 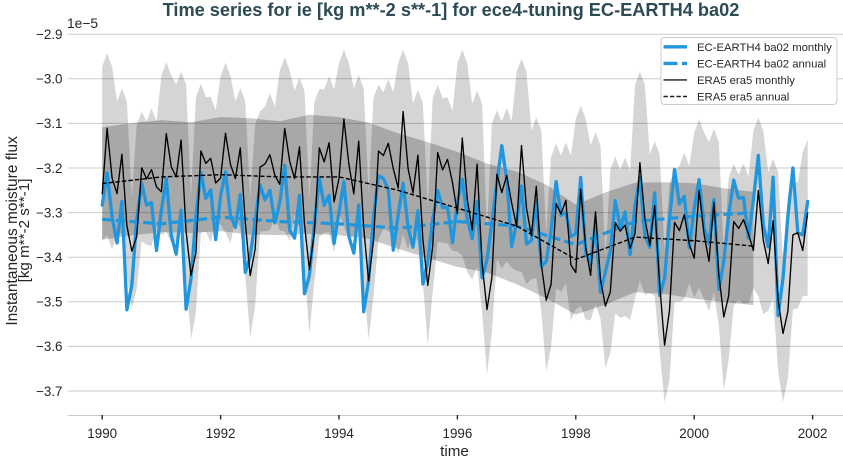 I want to click on svg-text: 1996, so click(x=458, y=433).